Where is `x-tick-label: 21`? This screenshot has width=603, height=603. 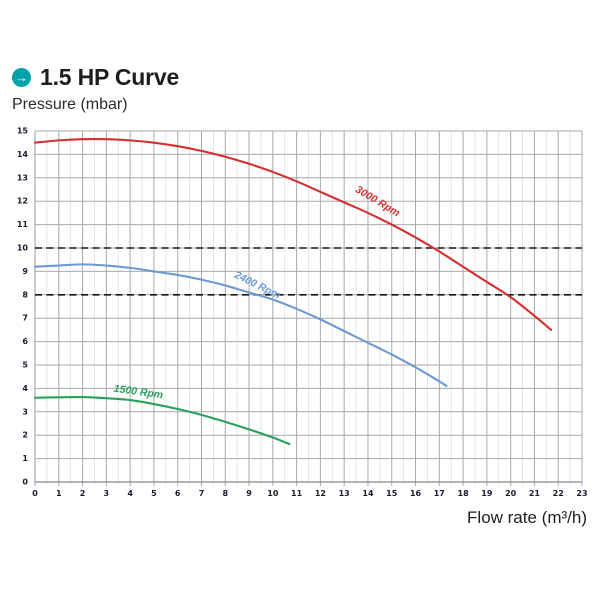 x-tick-label: 21 is located at coordinates (535, 493).